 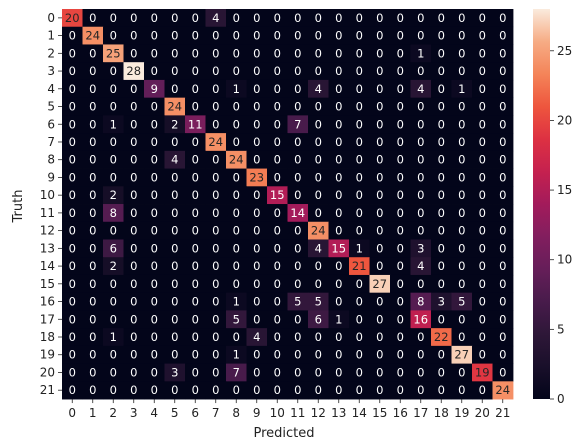 I want to click on y-tick-label: 4, so click(x=51, y=89).